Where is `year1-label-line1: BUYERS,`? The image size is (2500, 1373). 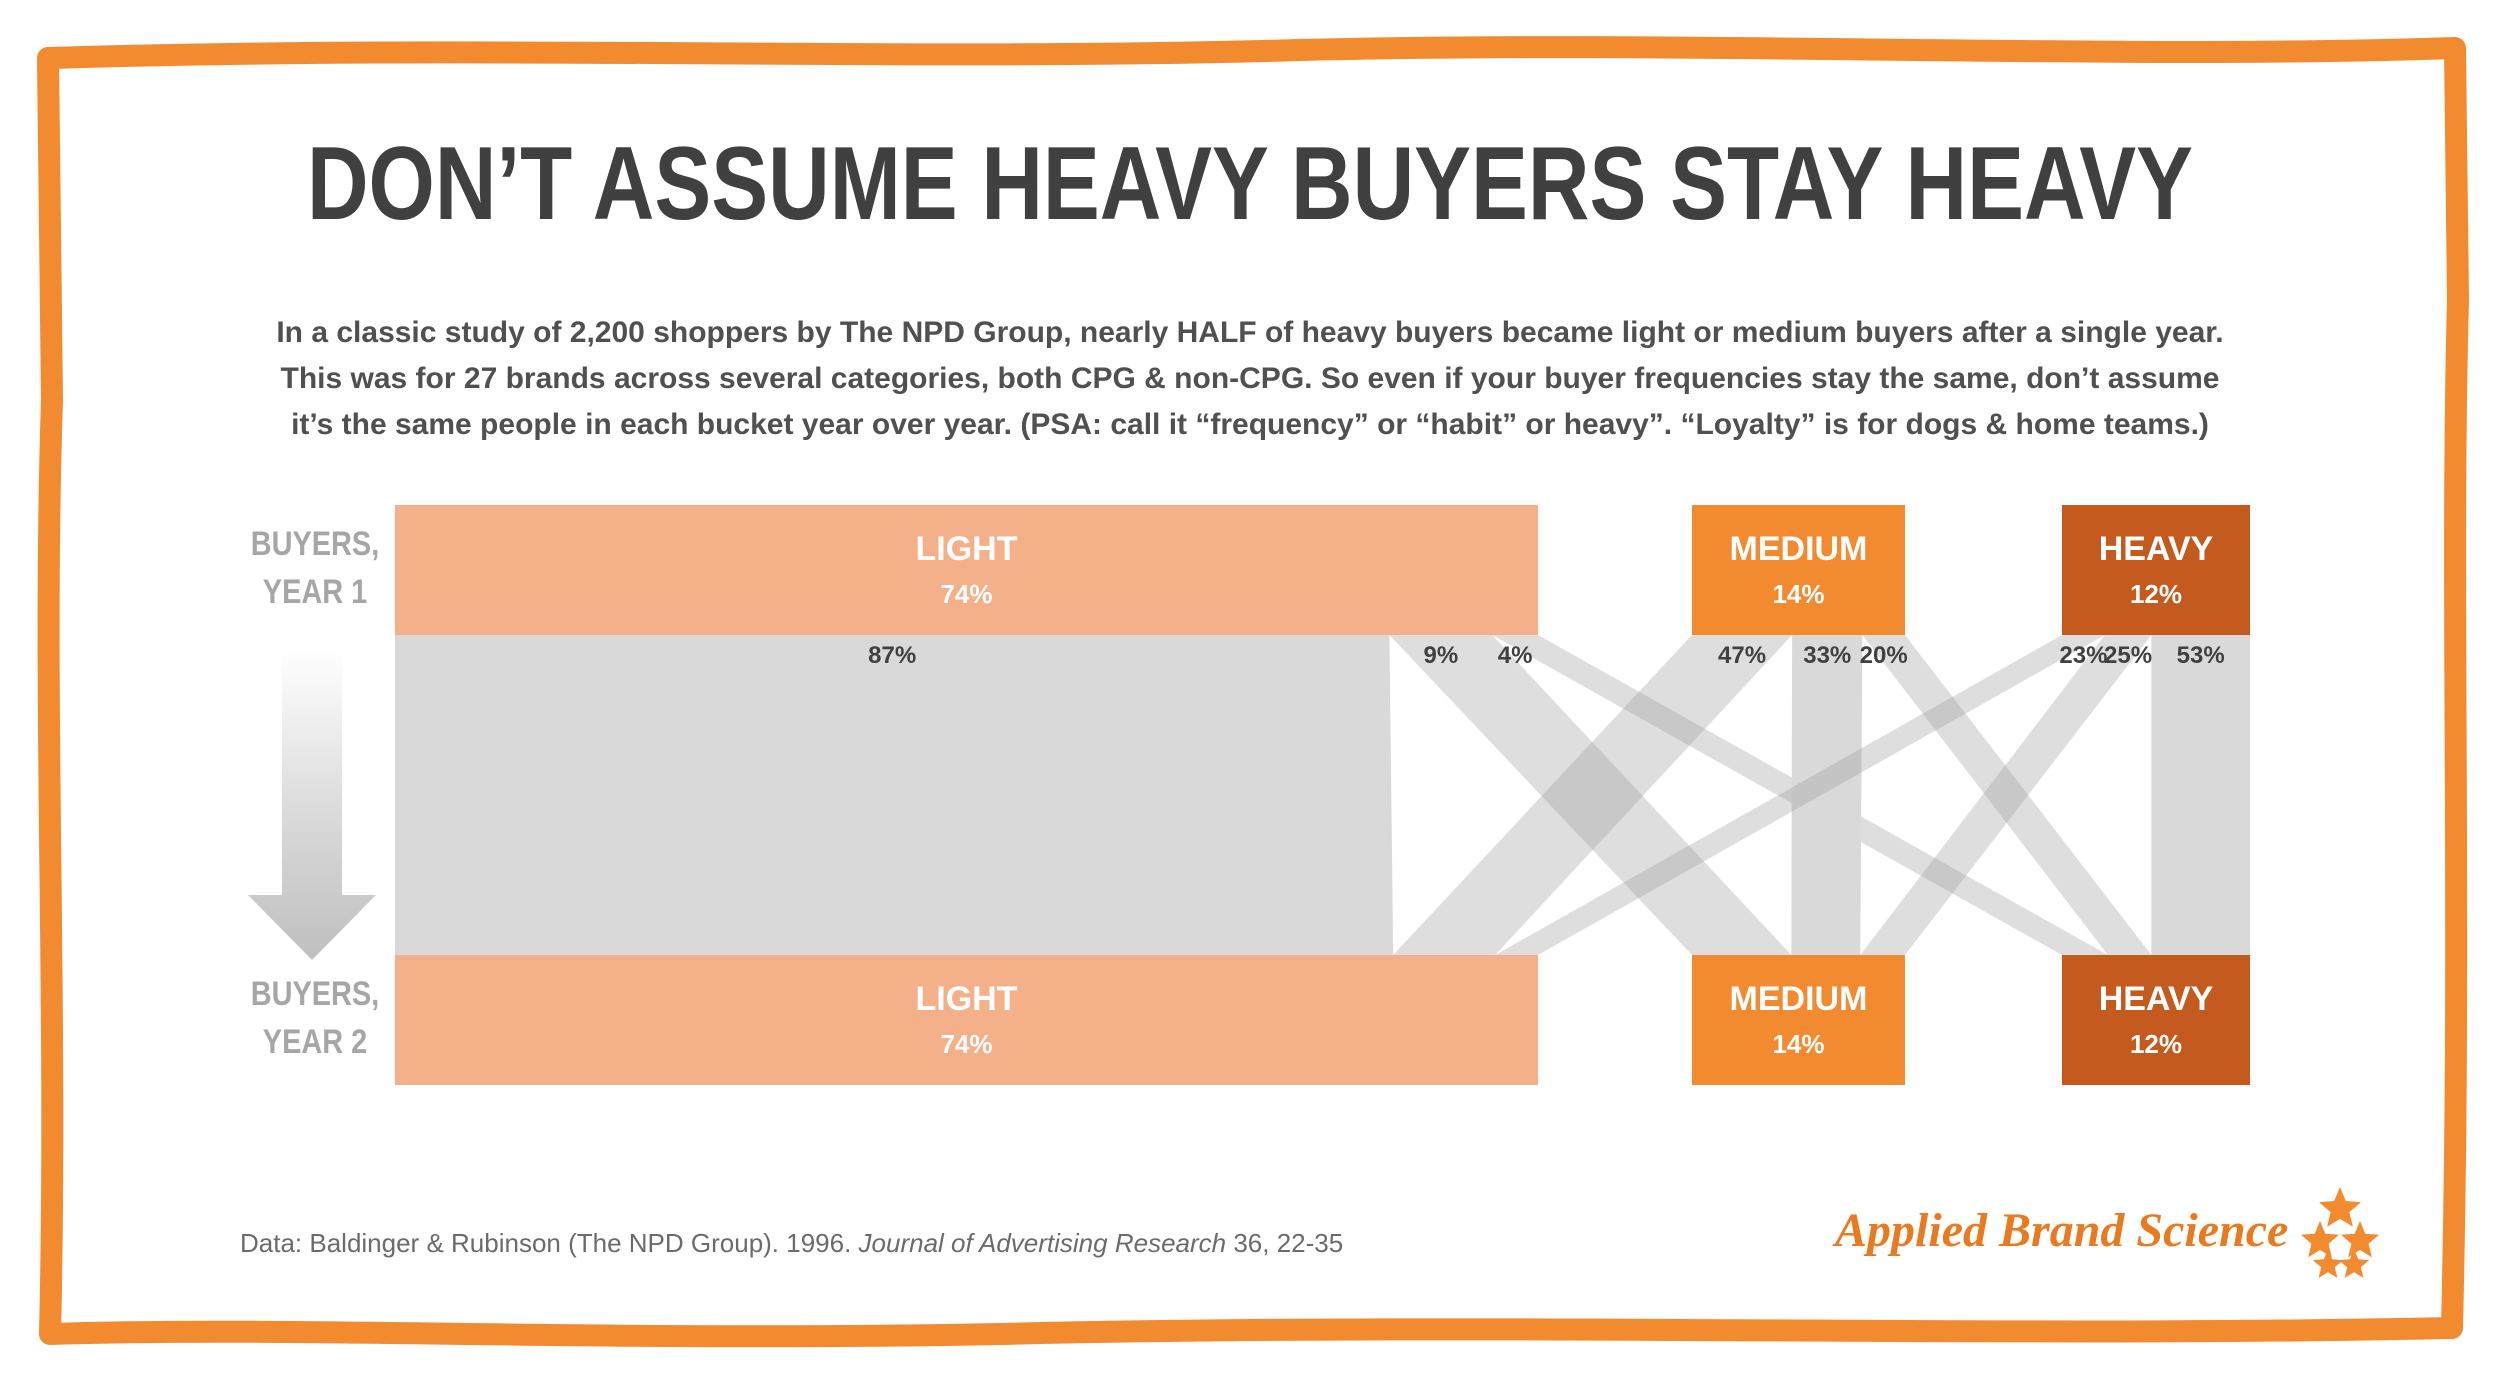
year1-label-line1: BUYERS, is located at coordinates (315, 544).